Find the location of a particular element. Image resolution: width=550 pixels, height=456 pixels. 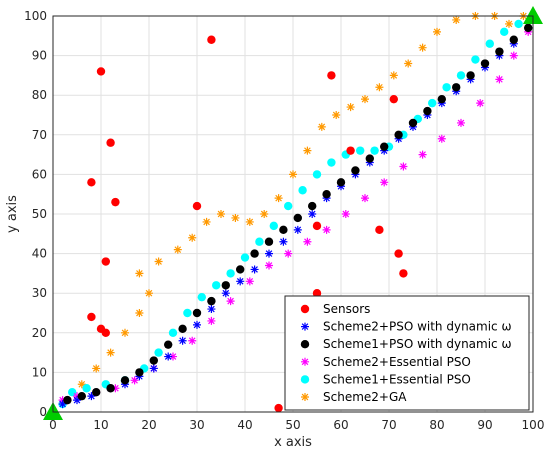

x-tick-label: 80 is located at coordinates (436, 425).